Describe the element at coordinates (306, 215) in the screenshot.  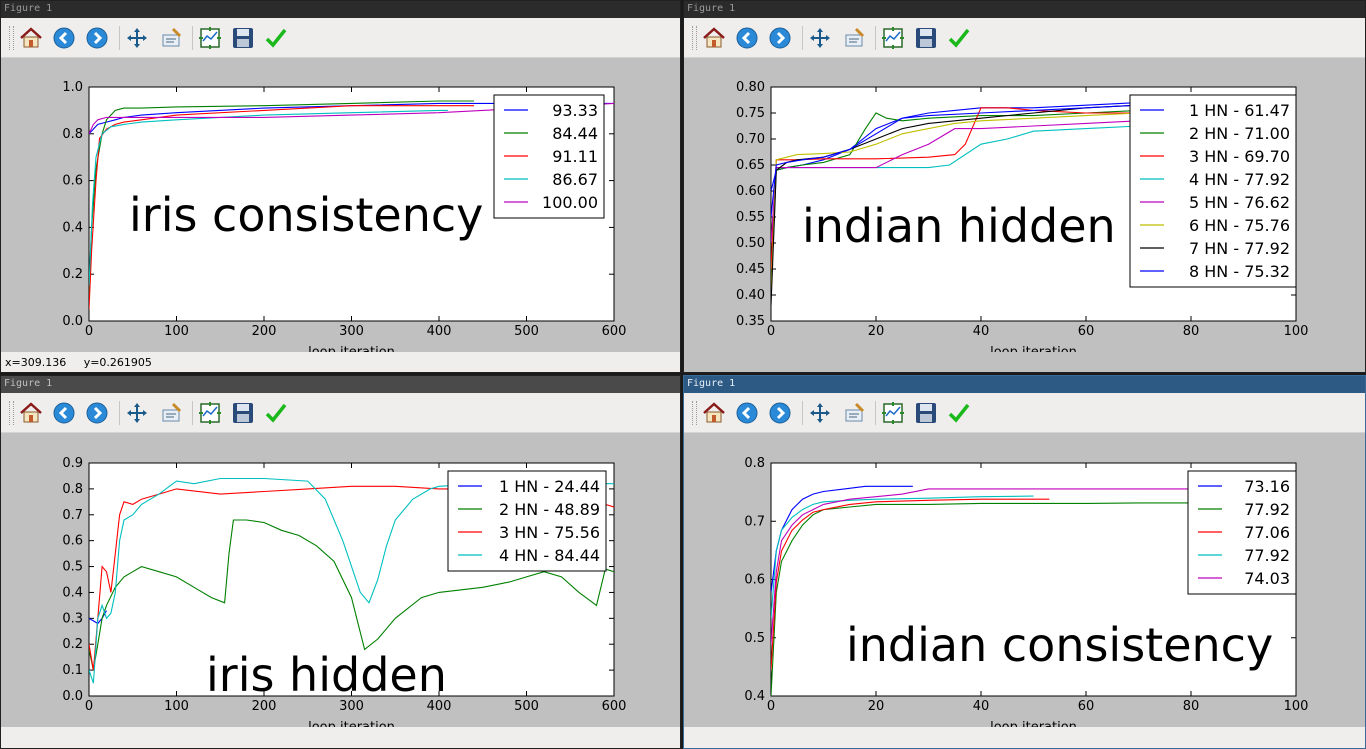
I see `annotation-text: iris consistency` at that location.